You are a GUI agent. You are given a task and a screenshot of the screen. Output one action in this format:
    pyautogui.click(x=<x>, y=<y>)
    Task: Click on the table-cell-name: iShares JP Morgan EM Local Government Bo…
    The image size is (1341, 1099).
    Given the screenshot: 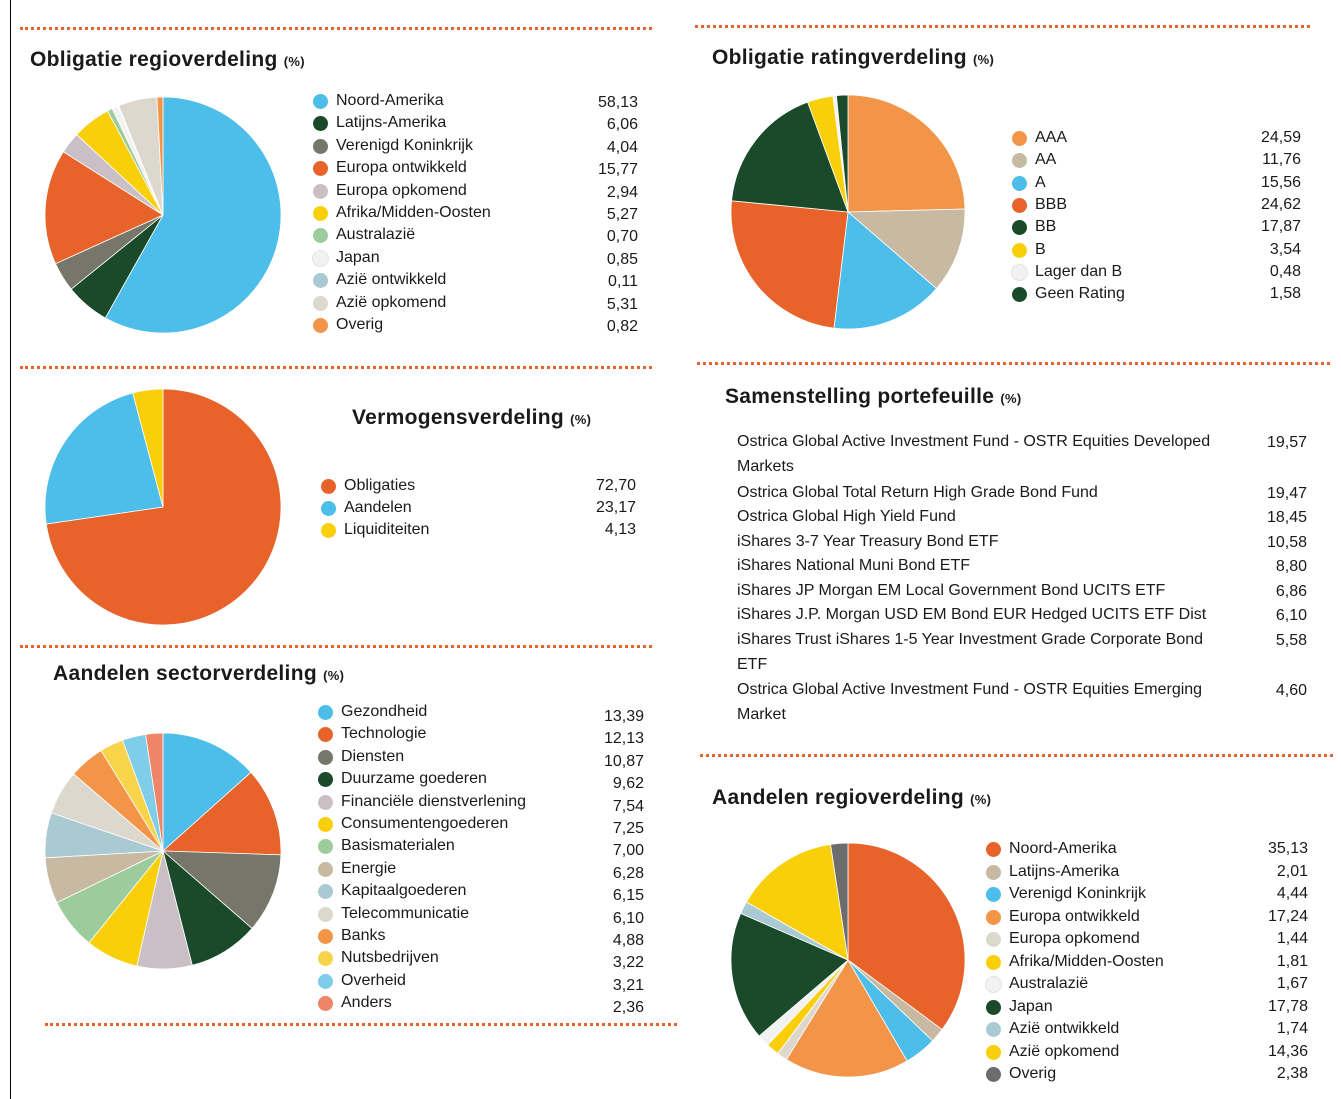 What is the action you would take?
    pyautogui.click(x=951, y=590)
    